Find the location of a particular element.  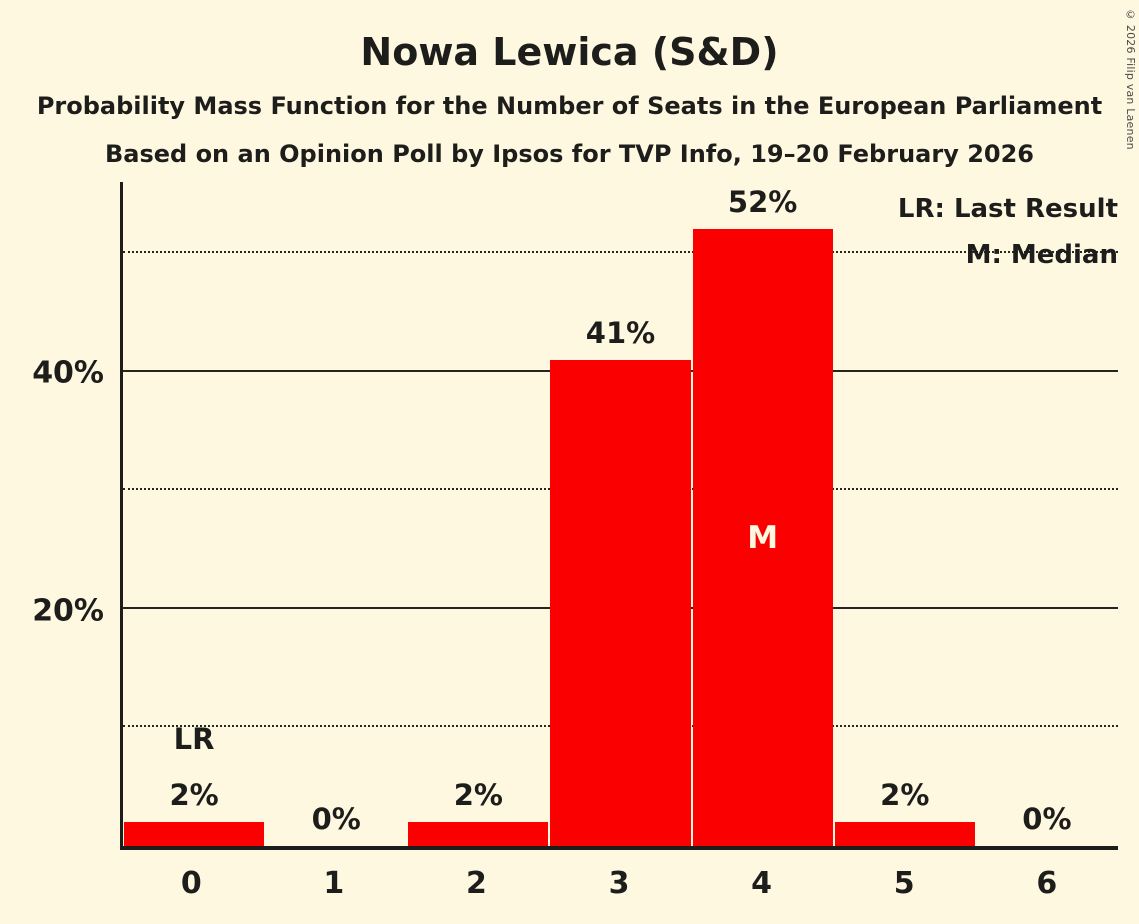

last-result-marker: LR is located at coordinates (194, 739).